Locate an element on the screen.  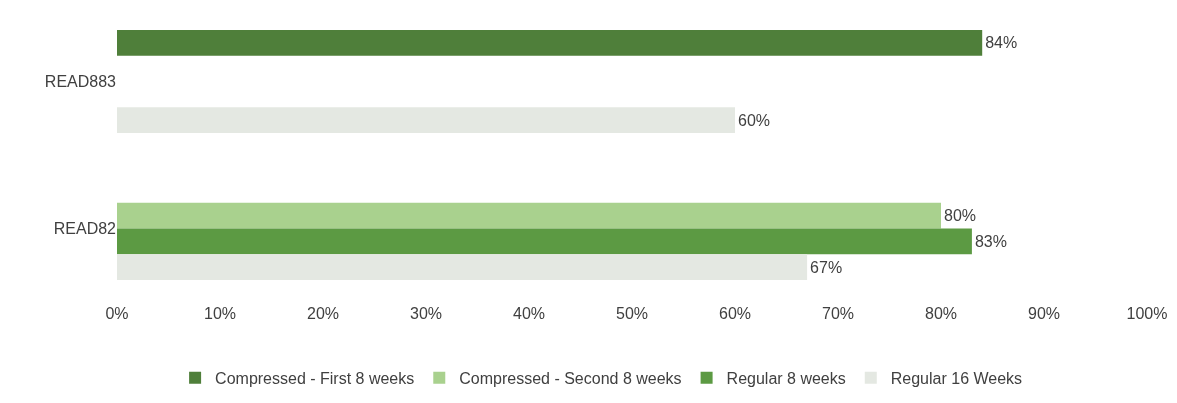
data-label: 60% is located at coordinates (754, 120).